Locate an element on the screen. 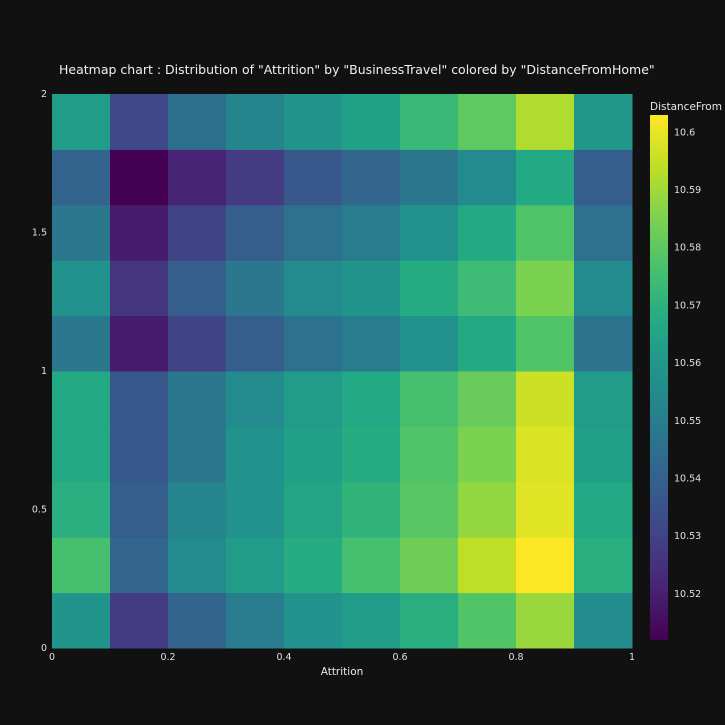 The image size is (725, 725). x-tick-label: 0.2 is located at coordinates (167, 657).